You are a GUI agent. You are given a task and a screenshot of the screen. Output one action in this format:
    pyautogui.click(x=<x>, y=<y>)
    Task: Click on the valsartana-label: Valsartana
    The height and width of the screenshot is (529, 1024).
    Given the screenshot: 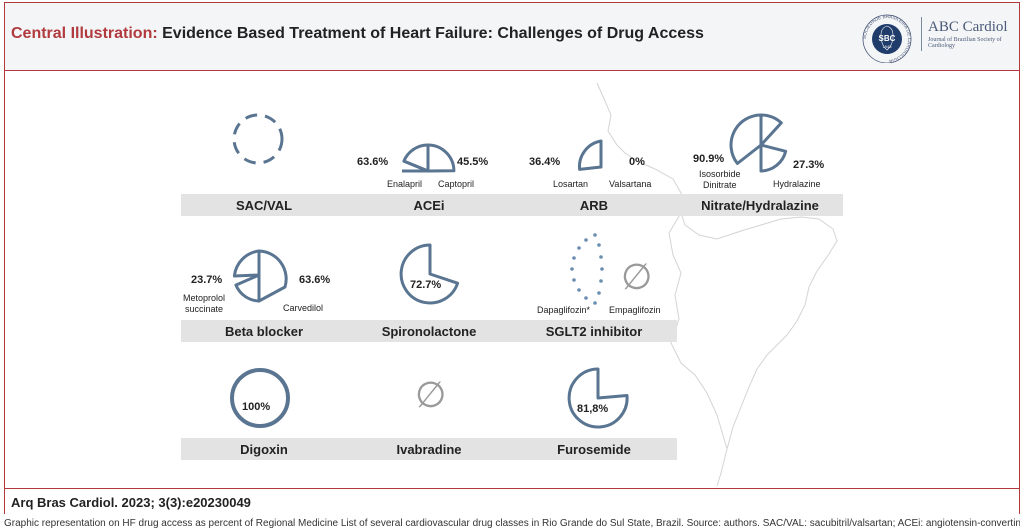 What is the action you would take?
    pyautogui.click(x=630, y=184)
    